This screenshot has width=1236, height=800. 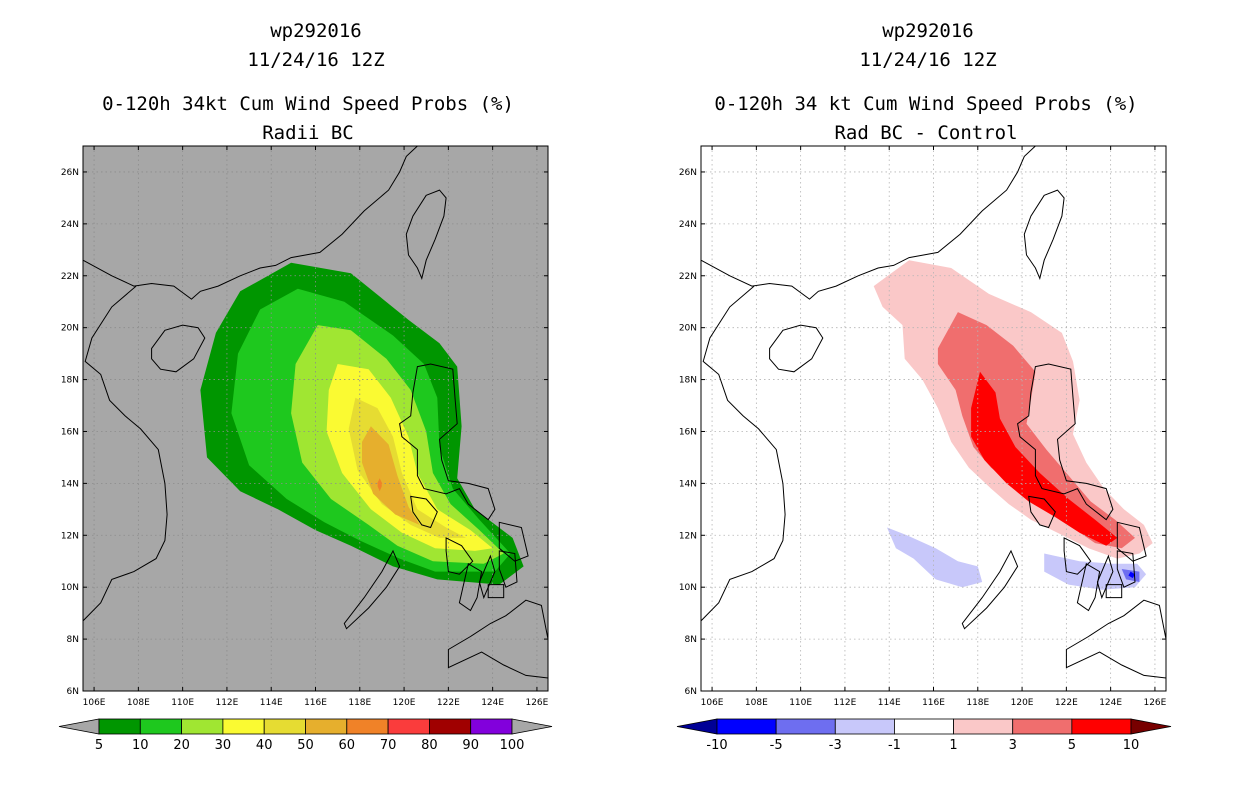 What do you see at coordinates (73, 640) in the screenshot?
I see `left-ytick-label-8N: 8N` at bounding box center [73, 640].